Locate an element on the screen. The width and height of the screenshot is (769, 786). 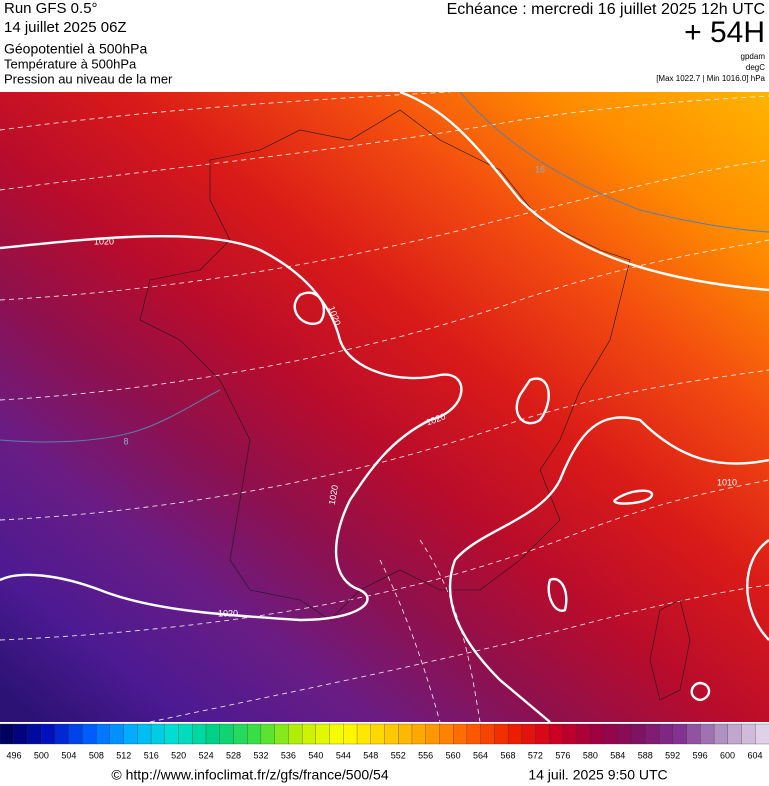
scale-label: 588 is located at coordinates (645, 755).